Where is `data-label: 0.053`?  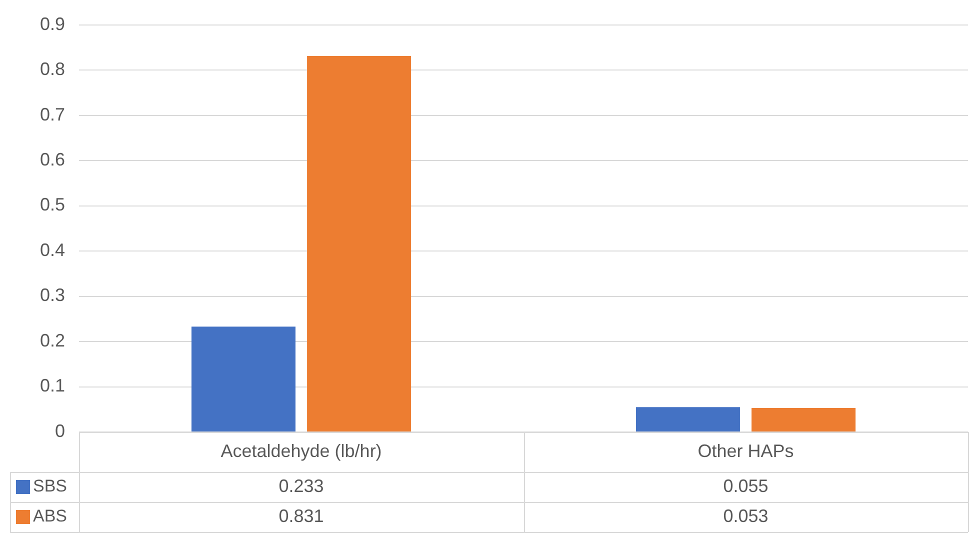
data-label: 0.053 is located at coordinates (745, 516).